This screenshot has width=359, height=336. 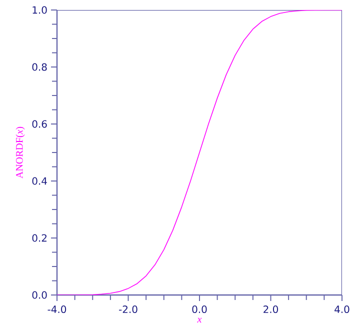 What do you see at coordinates (39, 181) in the screenshot?
I see `y-tick-label: 0.4` at bounding box center [39, 181].